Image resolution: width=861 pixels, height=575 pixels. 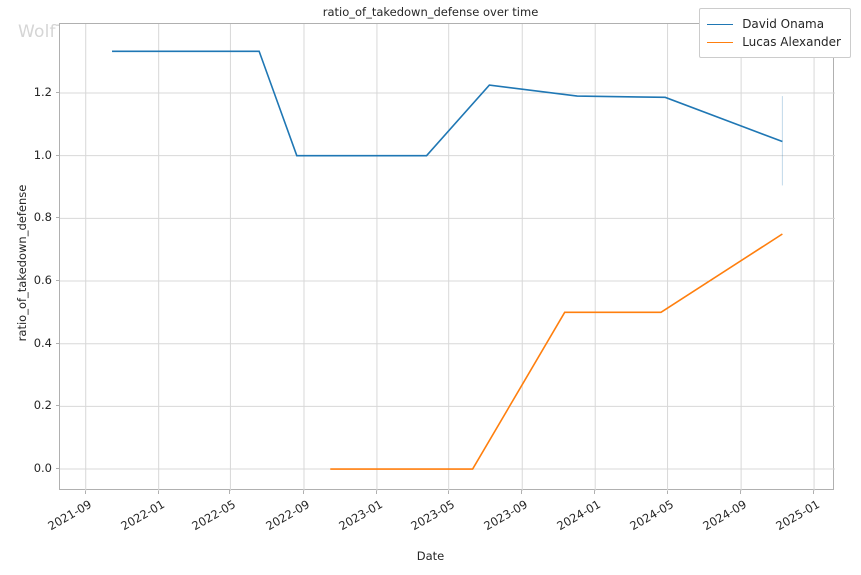 What do you see at coordinates (42, 91) in the screenshot?
I see `y-tick-label: 1.2` at bounding box center [42, 91].